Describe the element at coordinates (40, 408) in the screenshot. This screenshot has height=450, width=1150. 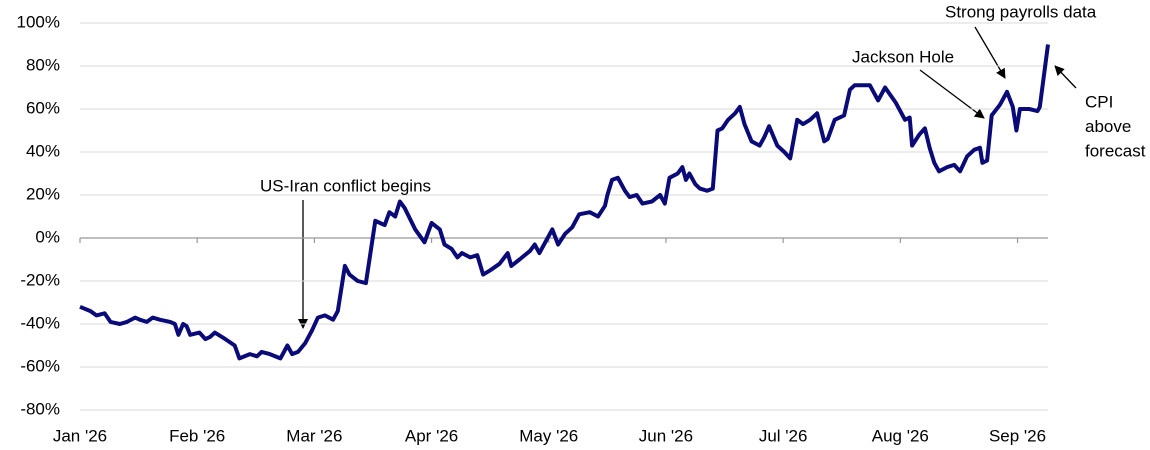
I see `y-tick-label: -80%` at that location.